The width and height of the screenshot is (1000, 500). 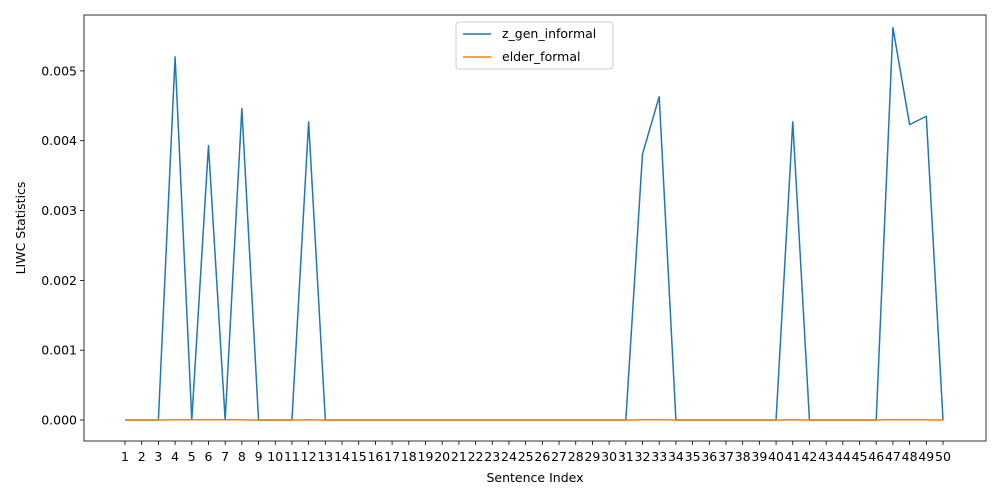 I want to click on y-tick-label: 0.004, so click(x=59, y=140).